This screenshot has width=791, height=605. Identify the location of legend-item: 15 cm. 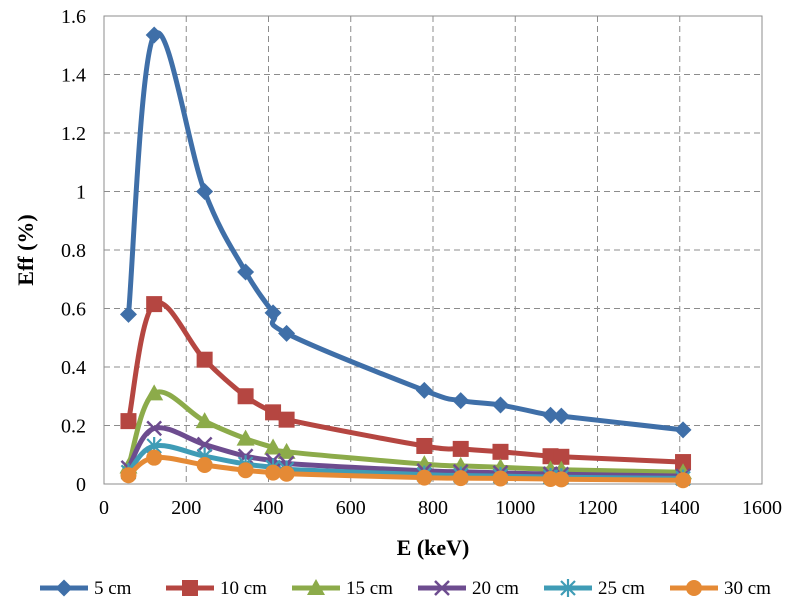
(342, 588).